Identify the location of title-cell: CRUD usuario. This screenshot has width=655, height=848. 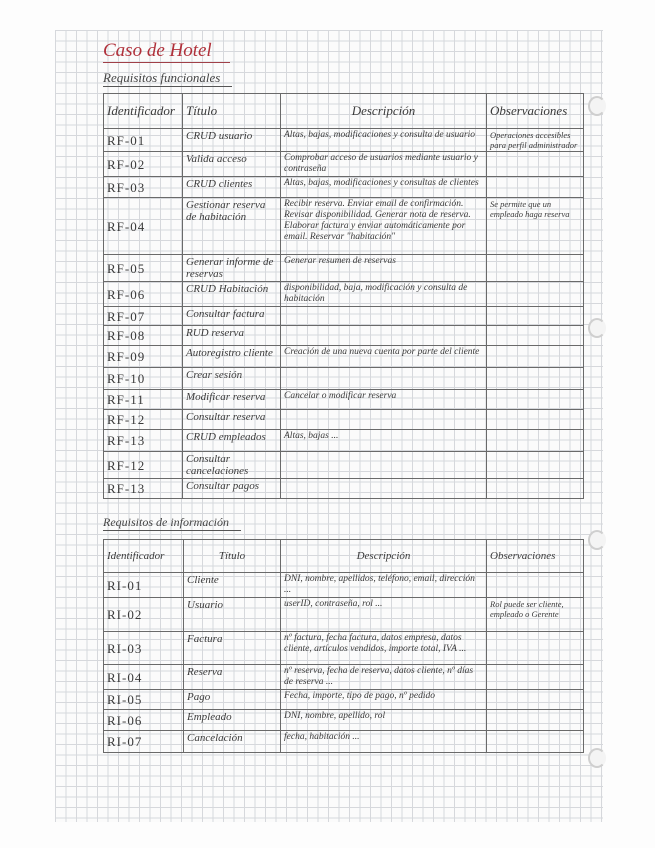
(231, 140).